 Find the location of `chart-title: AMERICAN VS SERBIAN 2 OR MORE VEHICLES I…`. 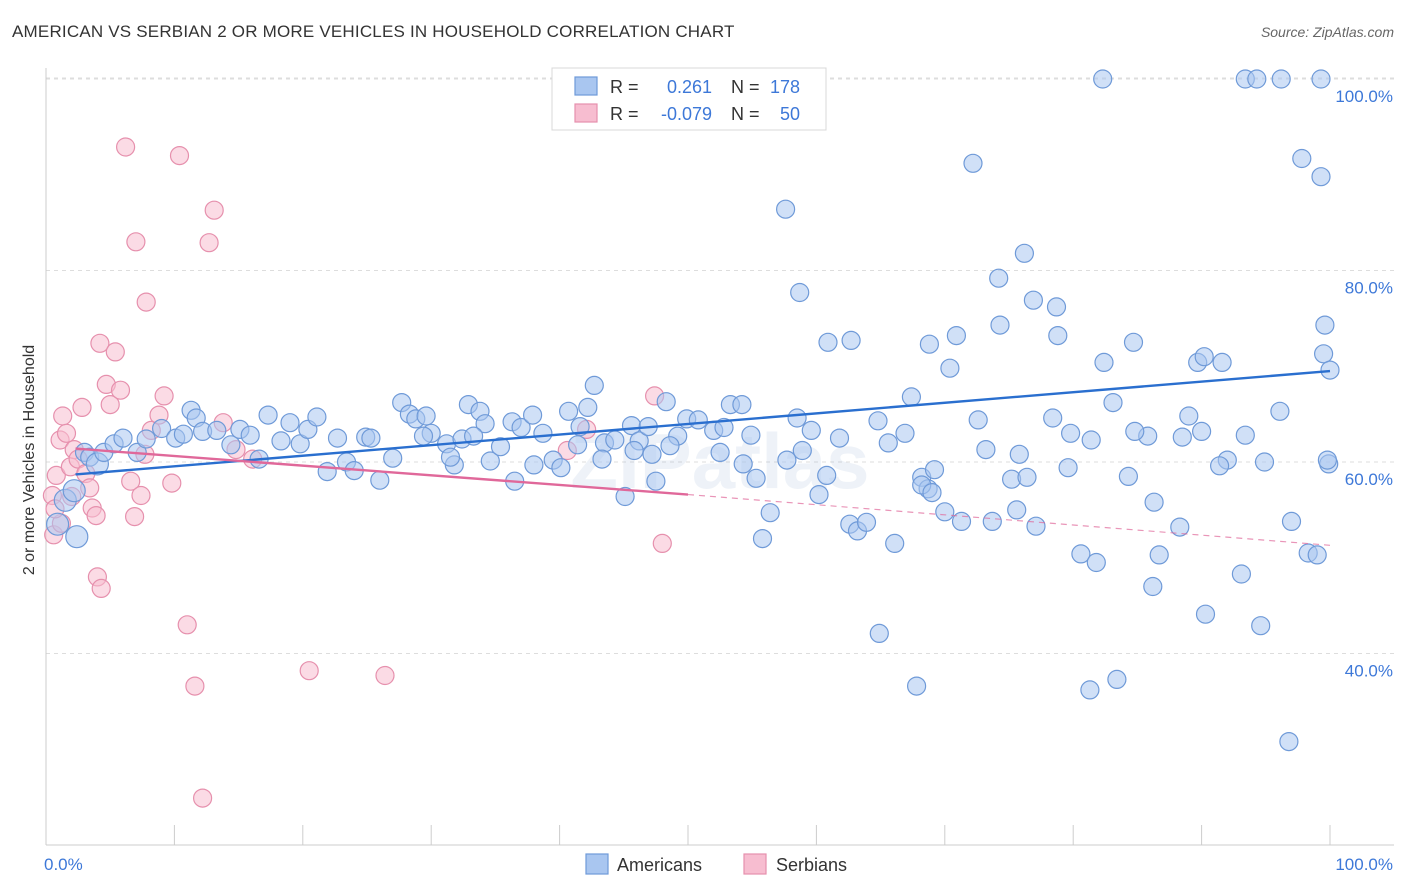

chart-title: AMERICAN VS SERBIAN 2 OR MORE VEHICLES I… is located at coordinates (373, 31).